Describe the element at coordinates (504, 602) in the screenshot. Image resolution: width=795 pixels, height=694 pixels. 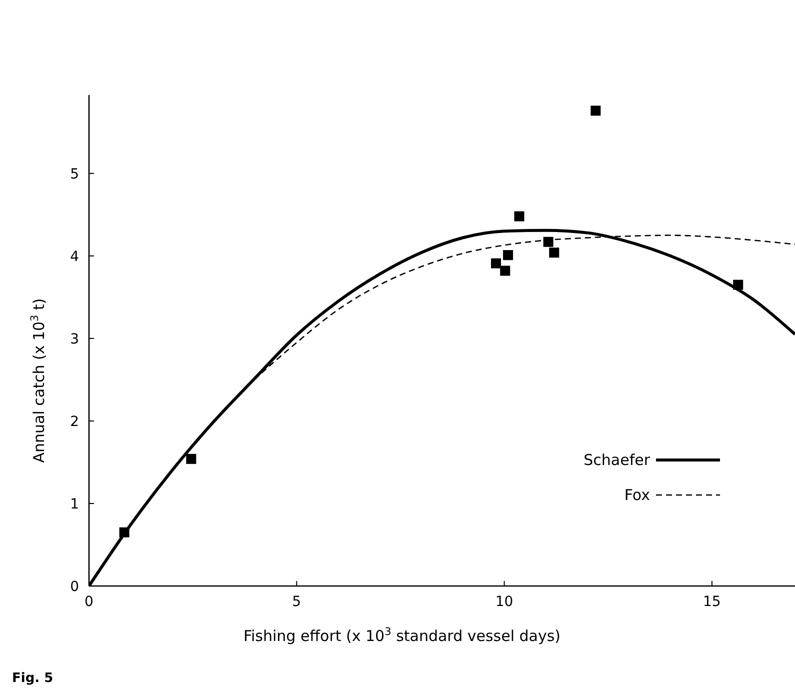
I see `x-tick-label: 10` at that location.